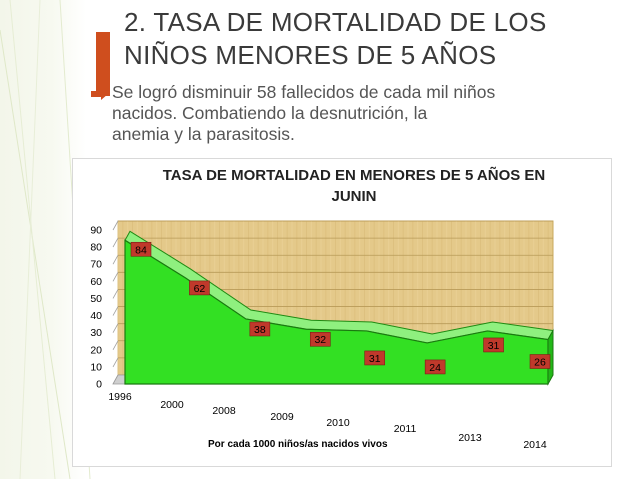  I want to click on data-label: 62, so click(200, 289).